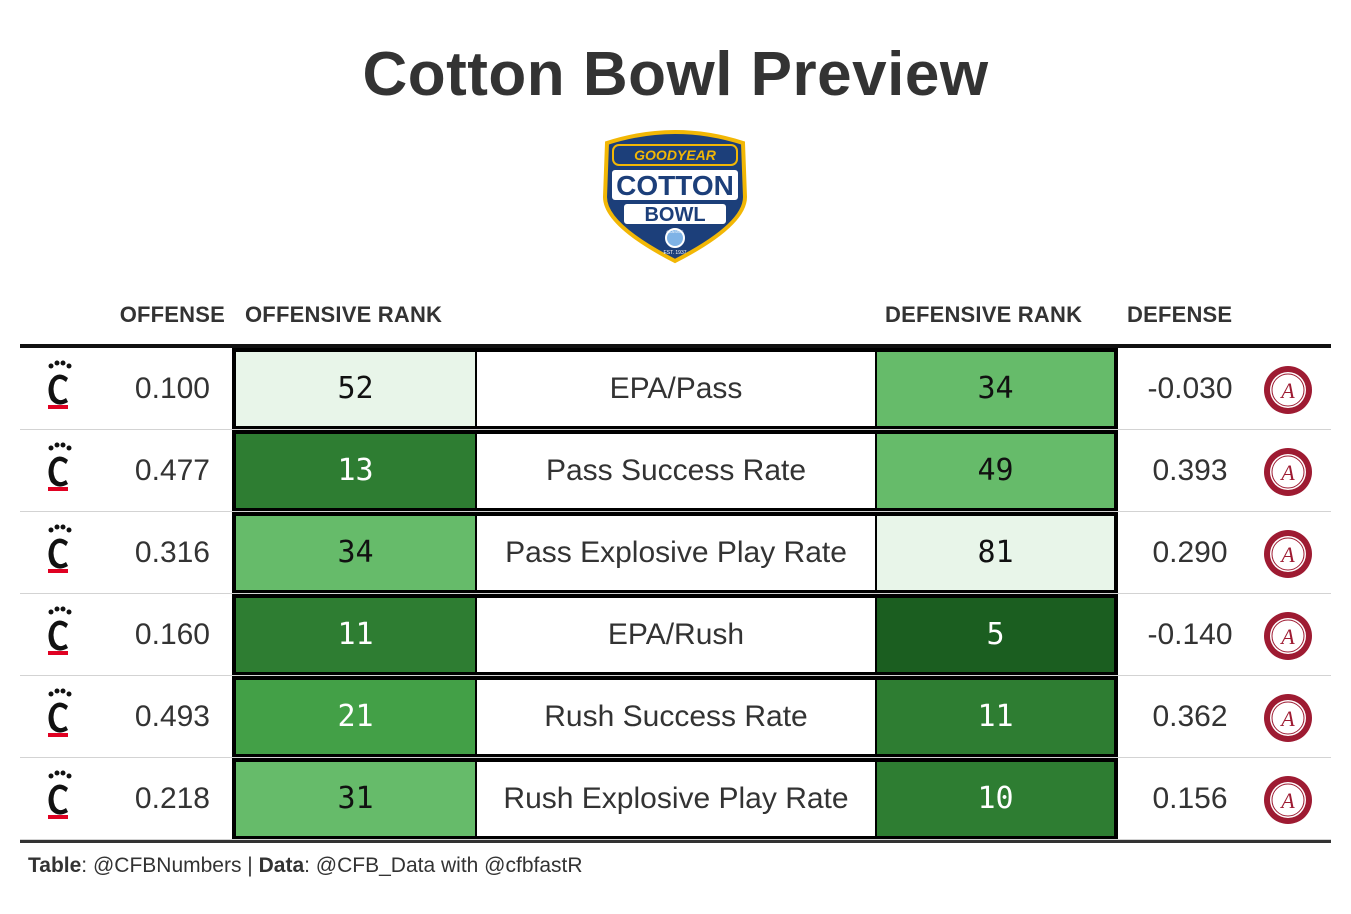 The height and width of the screenshot is (914, 1351). Describe the element at coordinates (172, 798) in the screenshot. I see `offense-value: 0.218` at that location.